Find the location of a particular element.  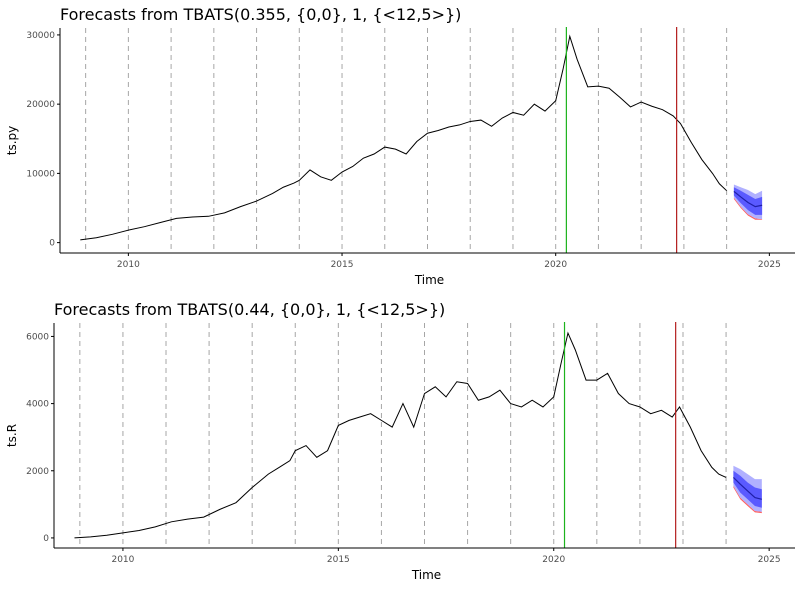

y-tick-label: 4000 is located at coordinates (37, 405).